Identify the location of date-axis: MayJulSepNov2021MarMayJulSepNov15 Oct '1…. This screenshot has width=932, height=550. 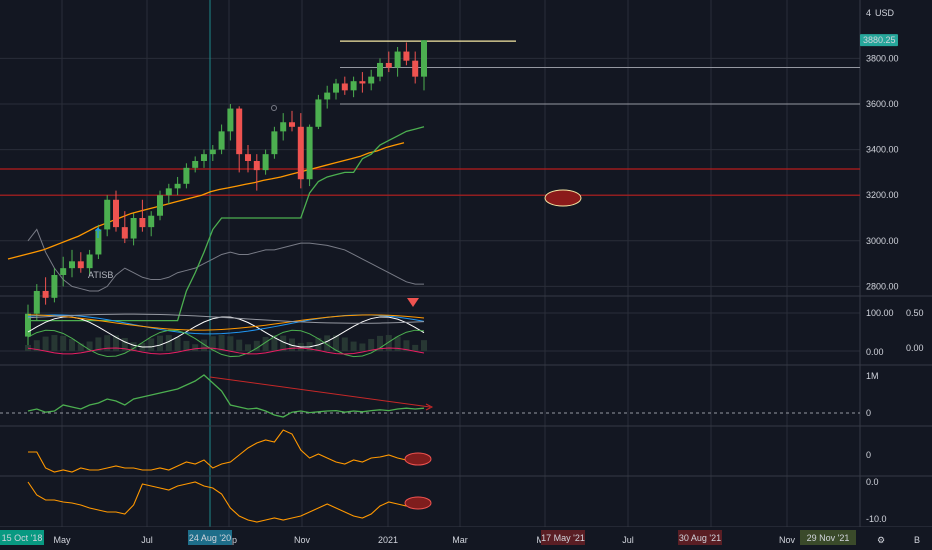
(466, 538).